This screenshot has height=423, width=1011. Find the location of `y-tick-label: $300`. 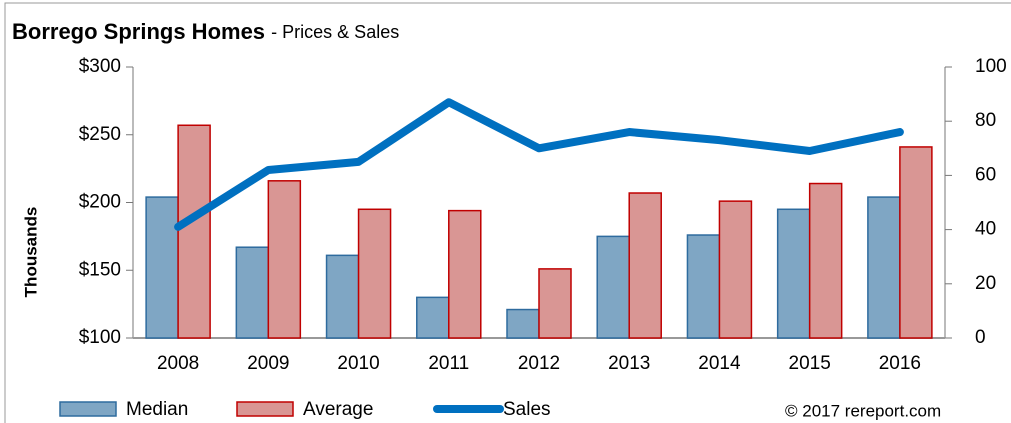

y-tick-label: $300 is located at coordinates (100, 66).